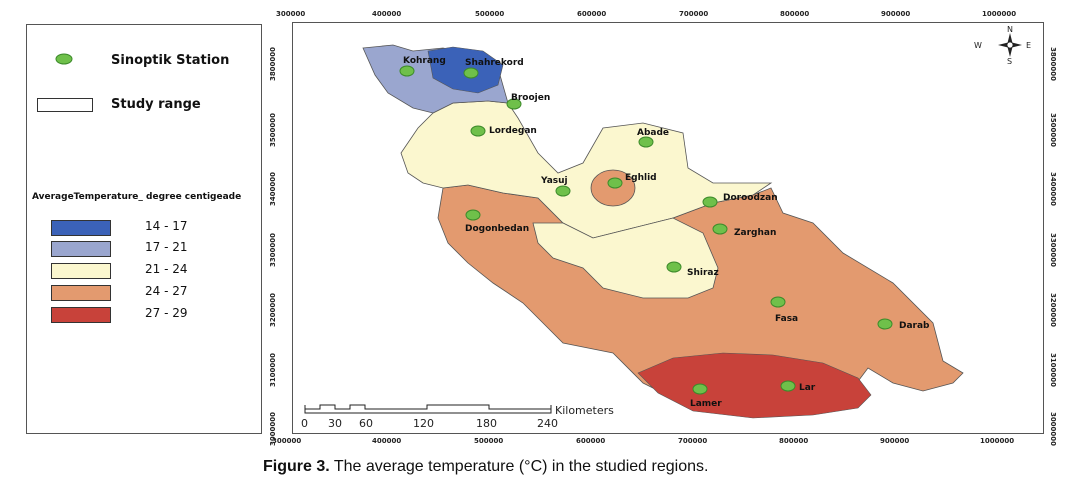  Describe the element at coordinates (291, 14) in the screenshot. I see `x-tick-top: 300000` at that location.